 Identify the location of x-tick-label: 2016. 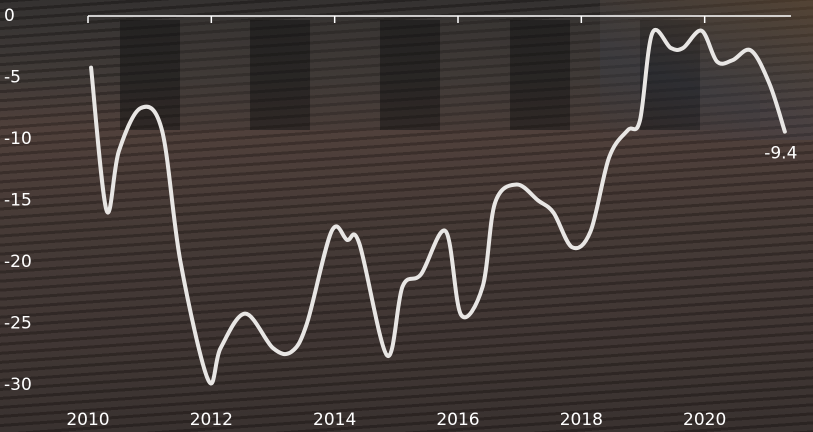
(457, 420).